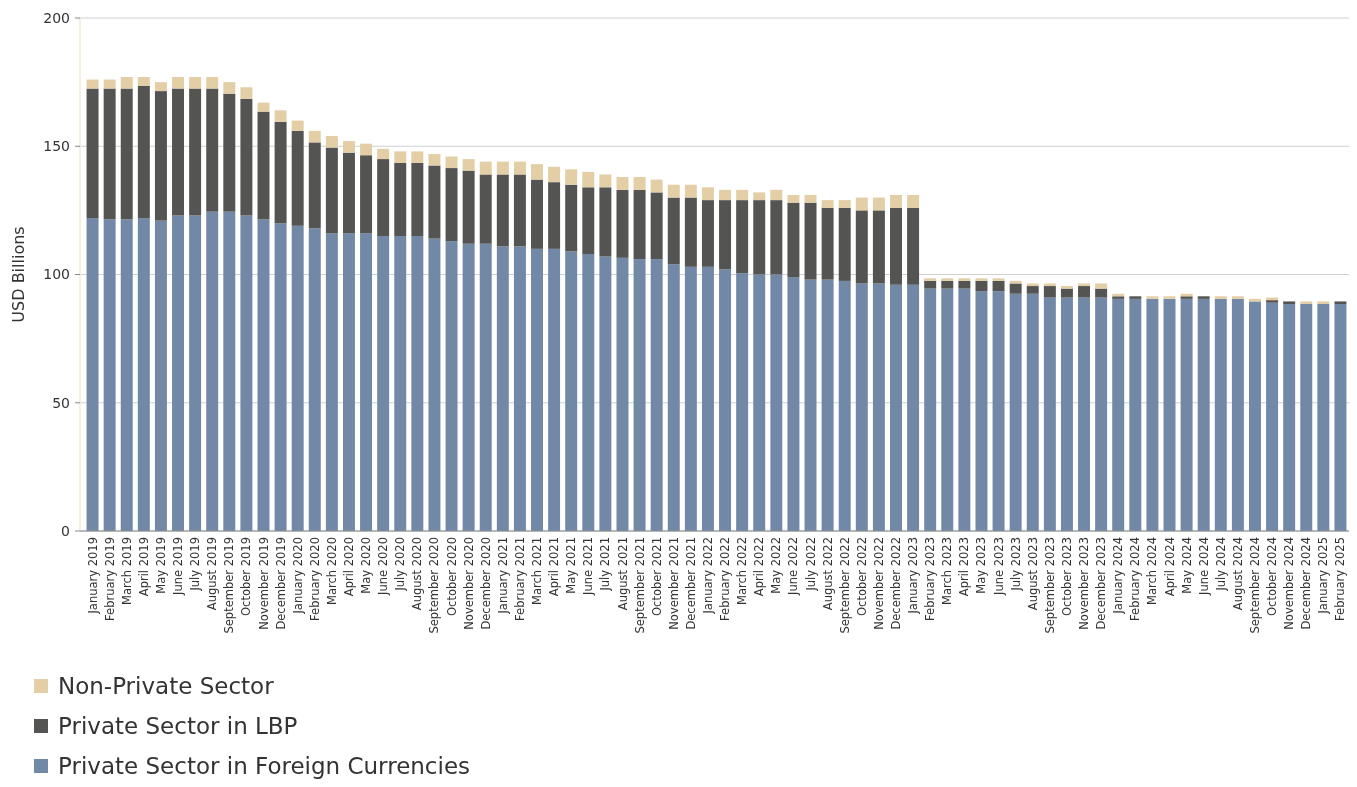 The height and width of the screenshot is (787, 1357). I want to click on x-tick-label: November 2021, so click(673, 583).